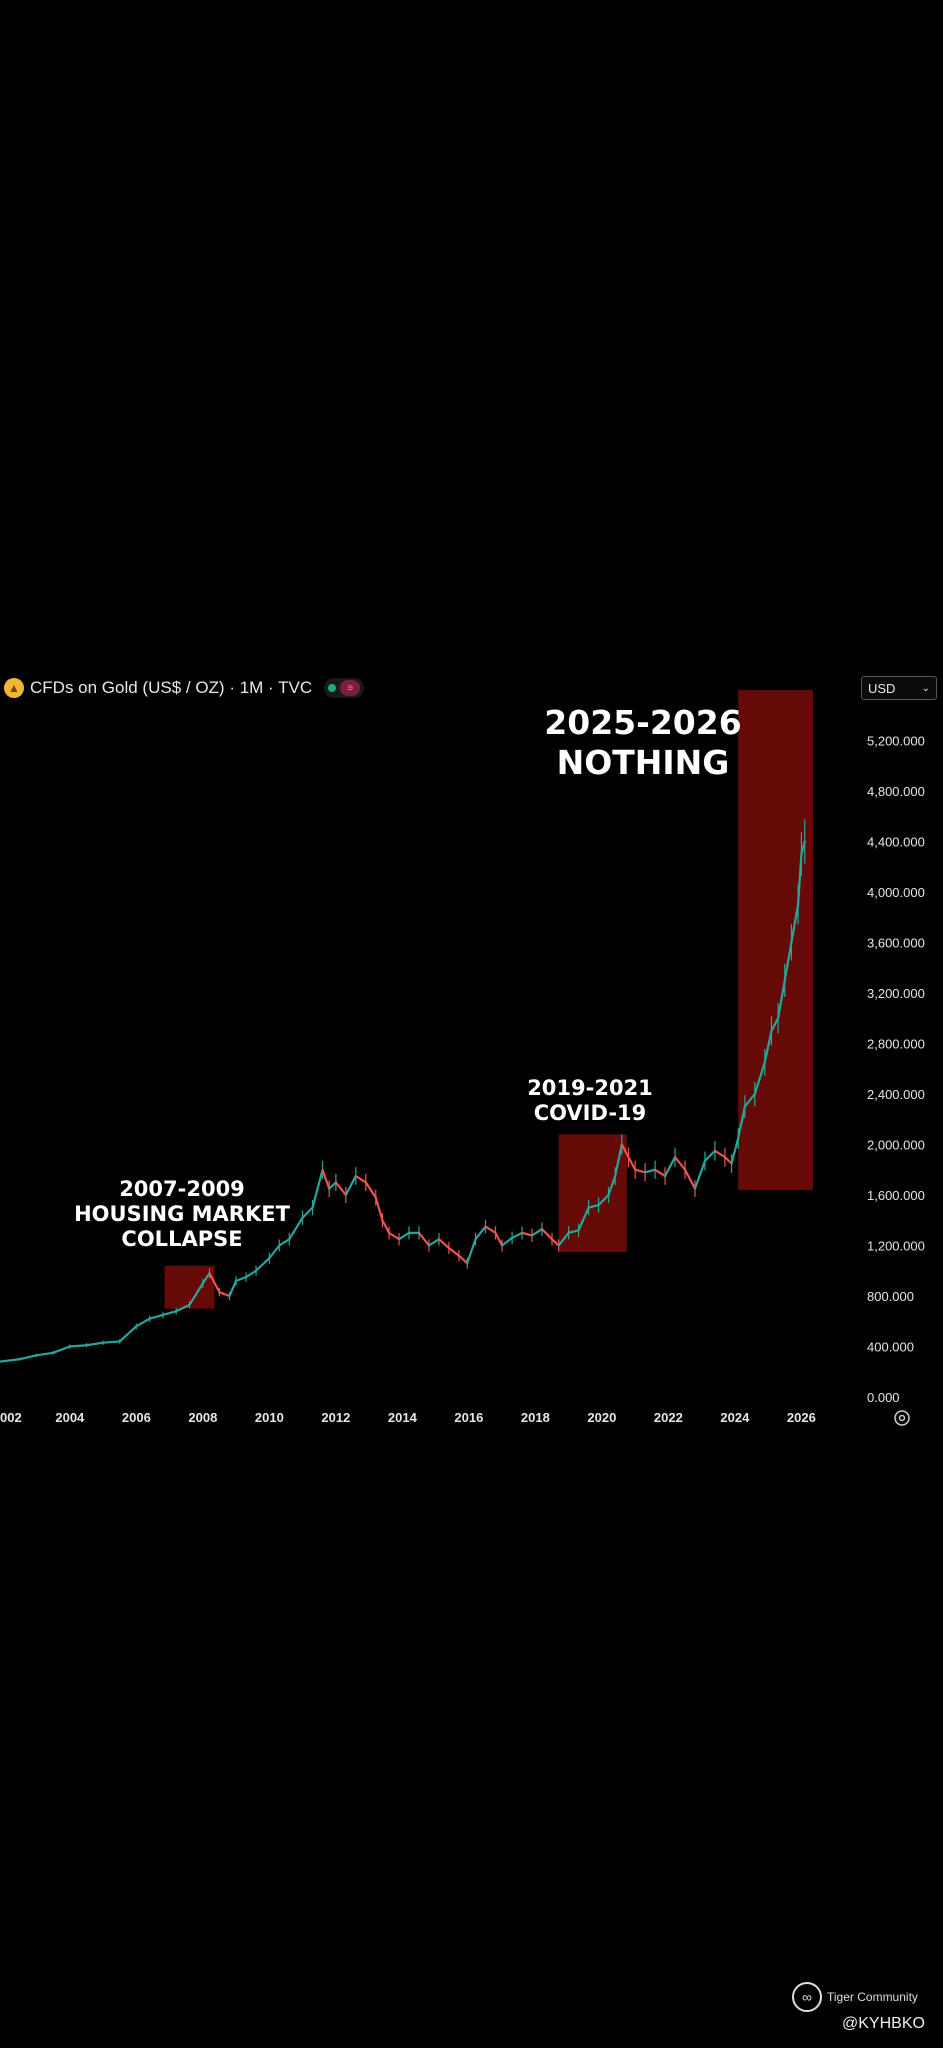 Image resolution: width=943 pixels, height=2048 pixels. Describe the element at coordinates (590, 1088) in the screenshot. I see `annotation-line: 2019-2021` at that location.